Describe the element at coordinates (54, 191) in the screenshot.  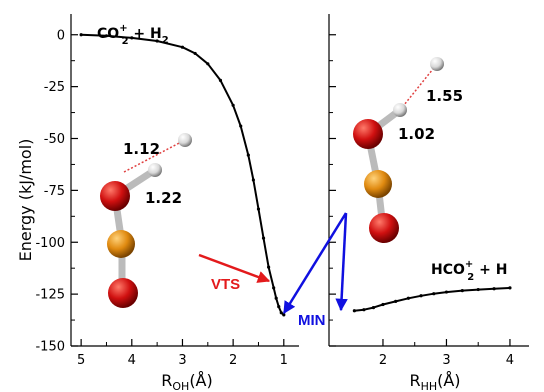
I see `y-tick-label: -75` at that location.